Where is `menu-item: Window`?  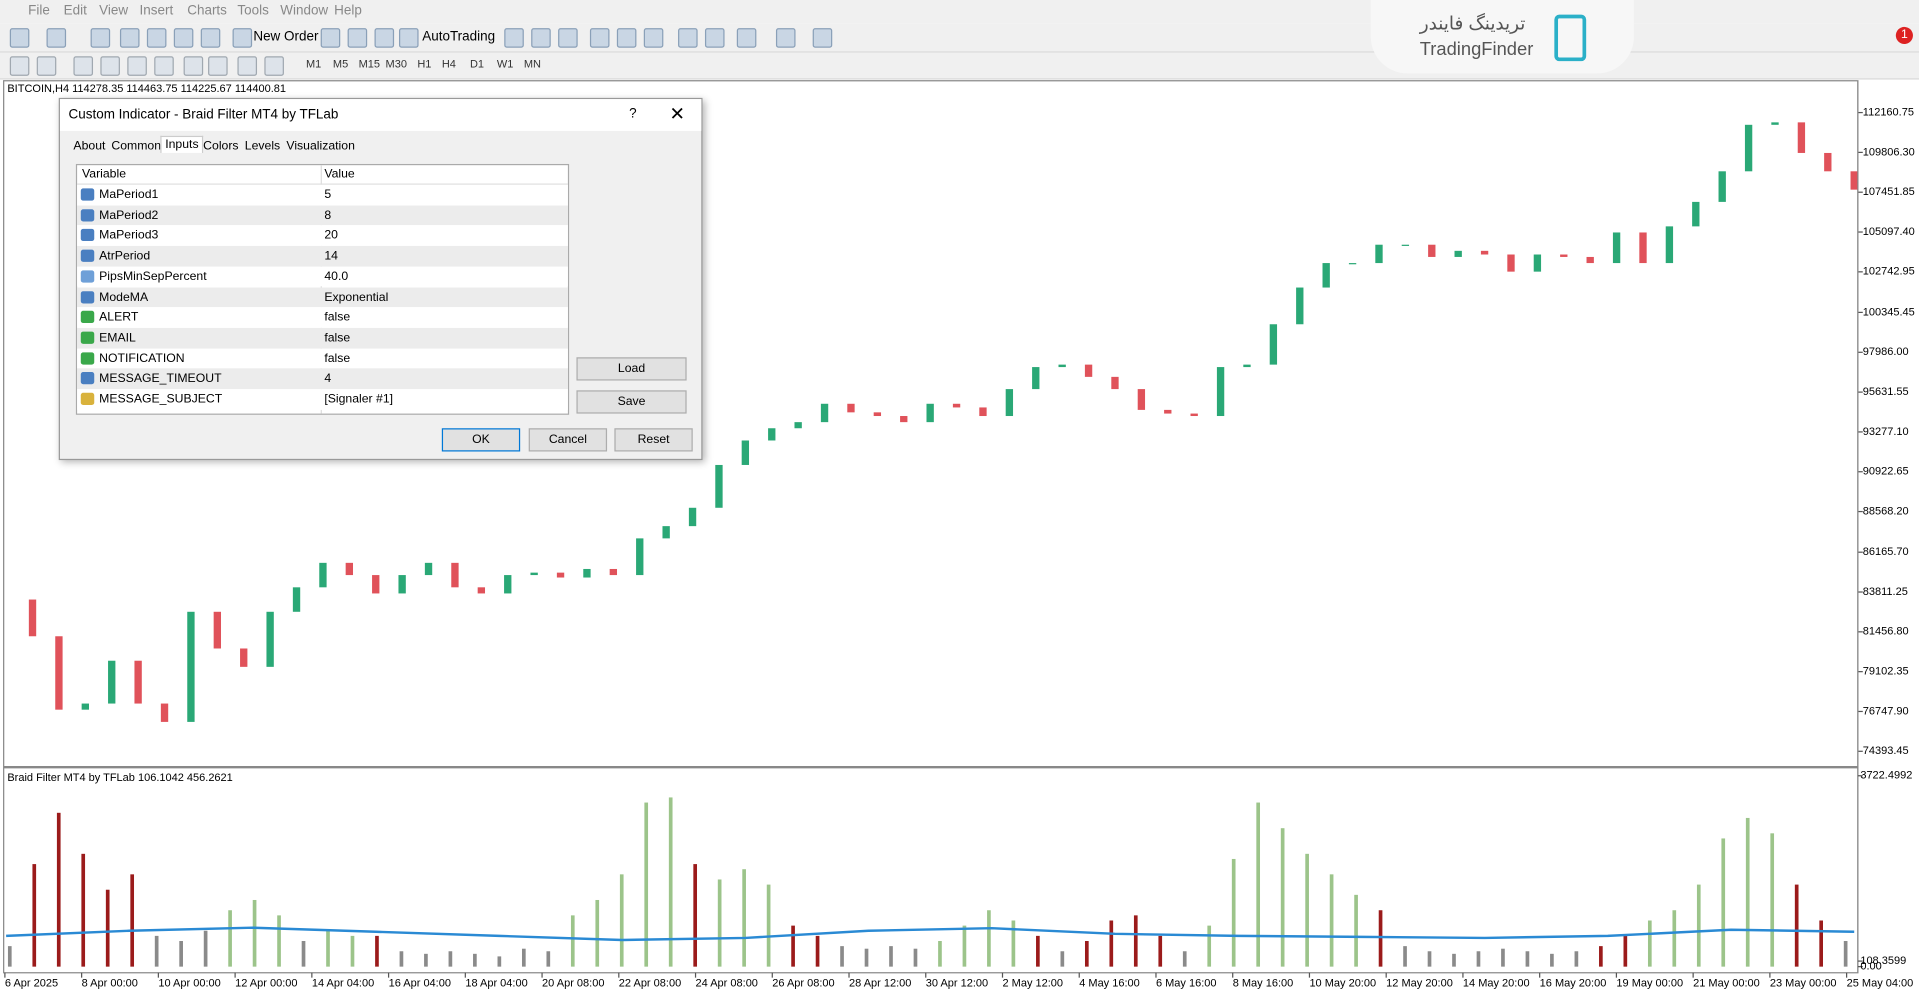
menu-item: Window is located at coordinates (304, 11).